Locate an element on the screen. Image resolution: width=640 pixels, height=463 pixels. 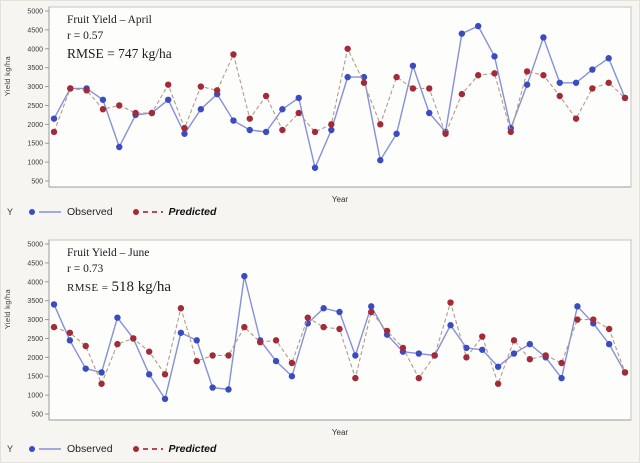
rmse-label: RMSE = 747 kg/ha is located at coordinates (119, 53).